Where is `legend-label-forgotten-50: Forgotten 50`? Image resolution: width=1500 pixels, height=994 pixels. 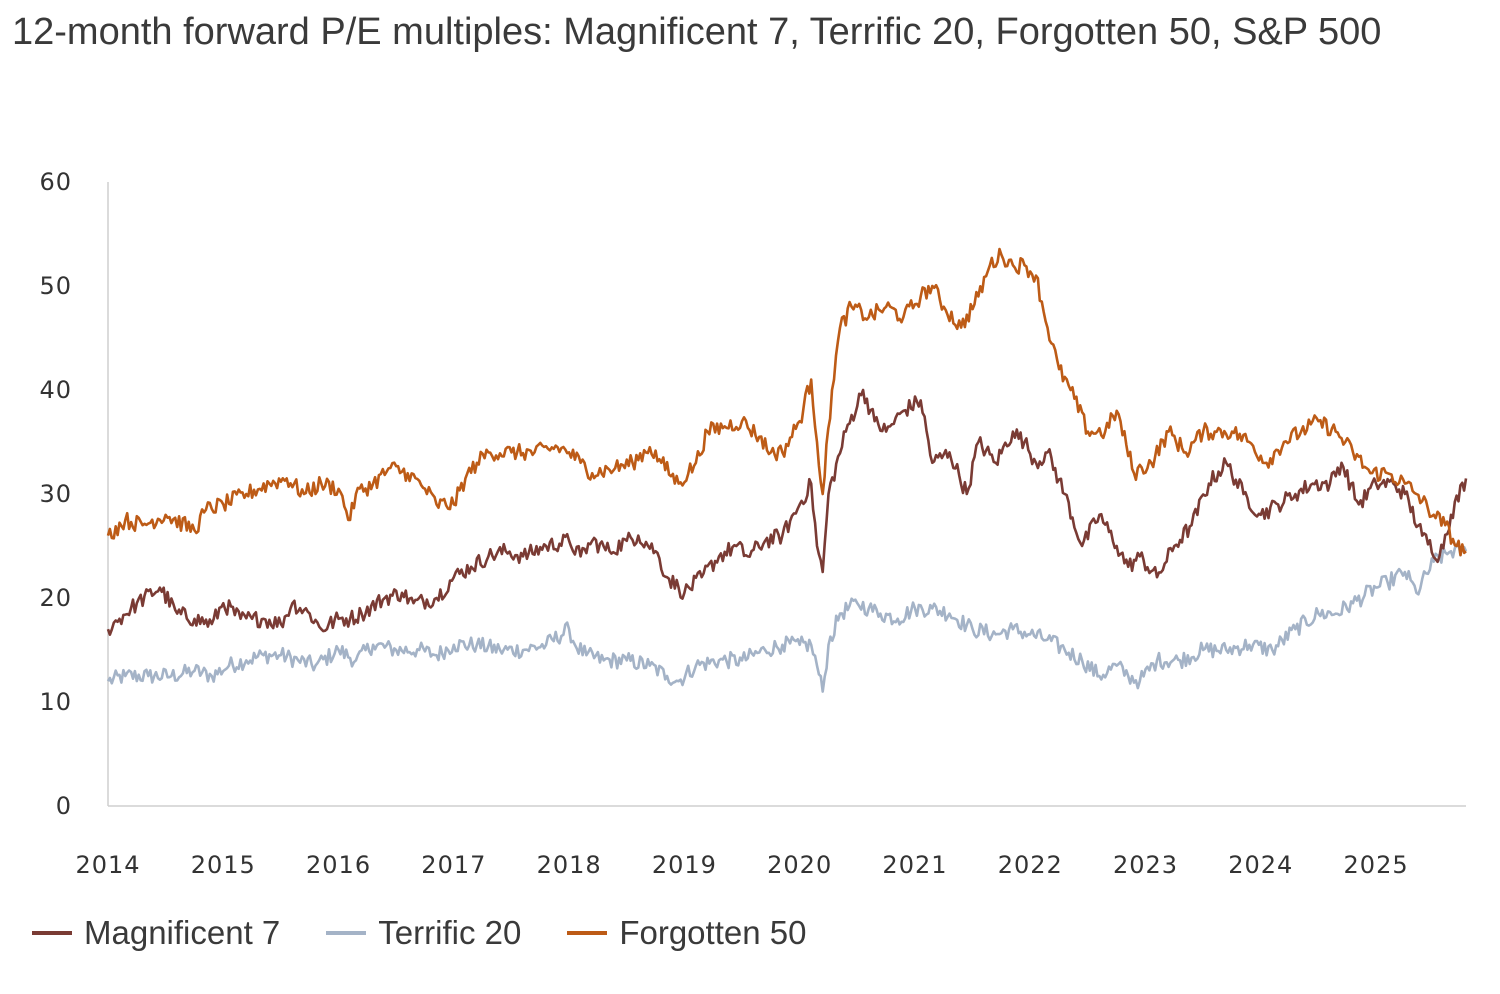
legend-label-forgotten-50: Forgotten 50 is located at coordinates (713, 932).